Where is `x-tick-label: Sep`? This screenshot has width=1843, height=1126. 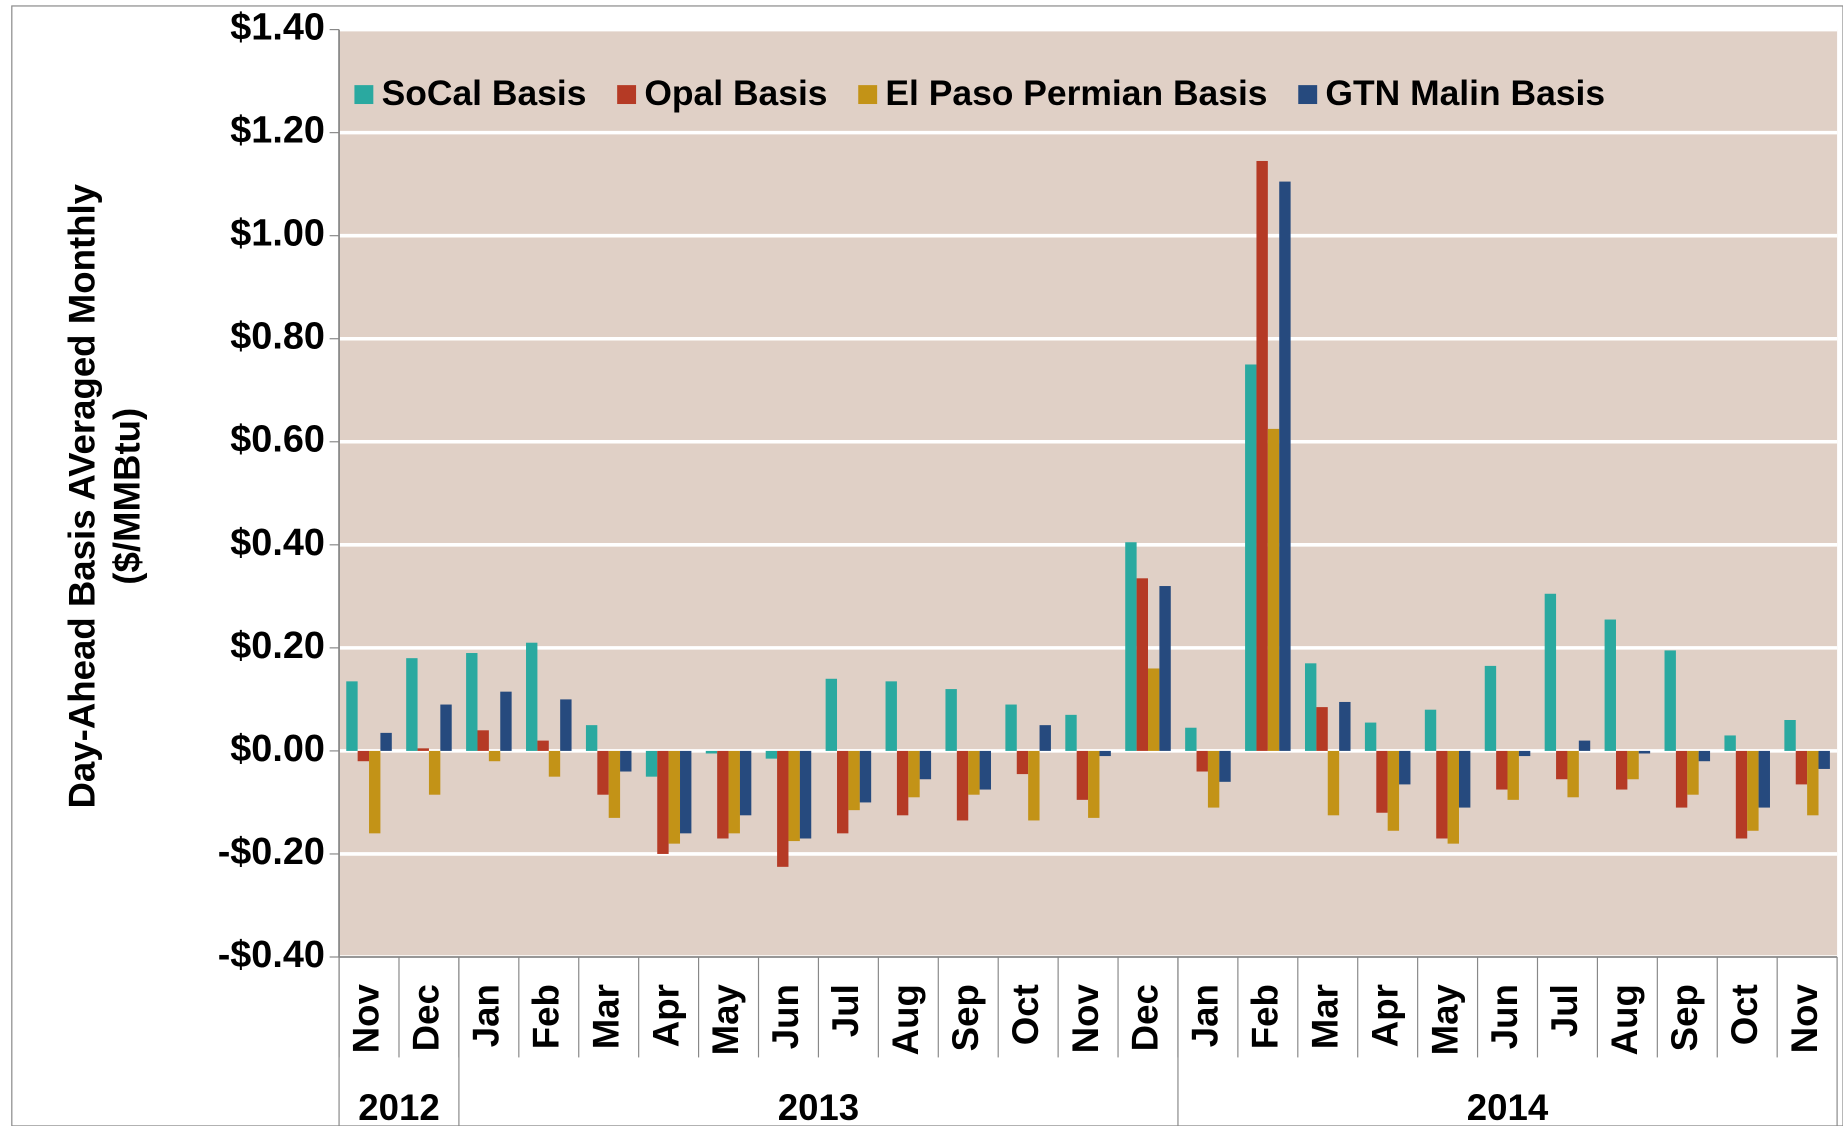 x-tick-label: Sep is located at coordinates (1684, 1017).